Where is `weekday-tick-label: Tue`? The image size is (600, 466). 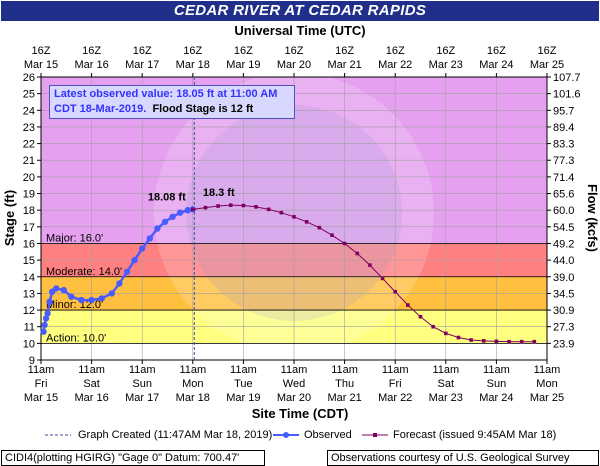
weekday-tick-label: Tue is located at coordinates (243, 384).